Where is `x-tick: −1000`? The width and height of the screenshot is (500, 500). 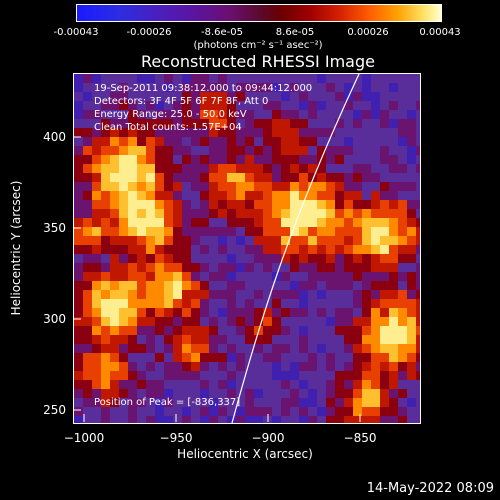 x-tick: −1000 is located at coordinates (84, 438).